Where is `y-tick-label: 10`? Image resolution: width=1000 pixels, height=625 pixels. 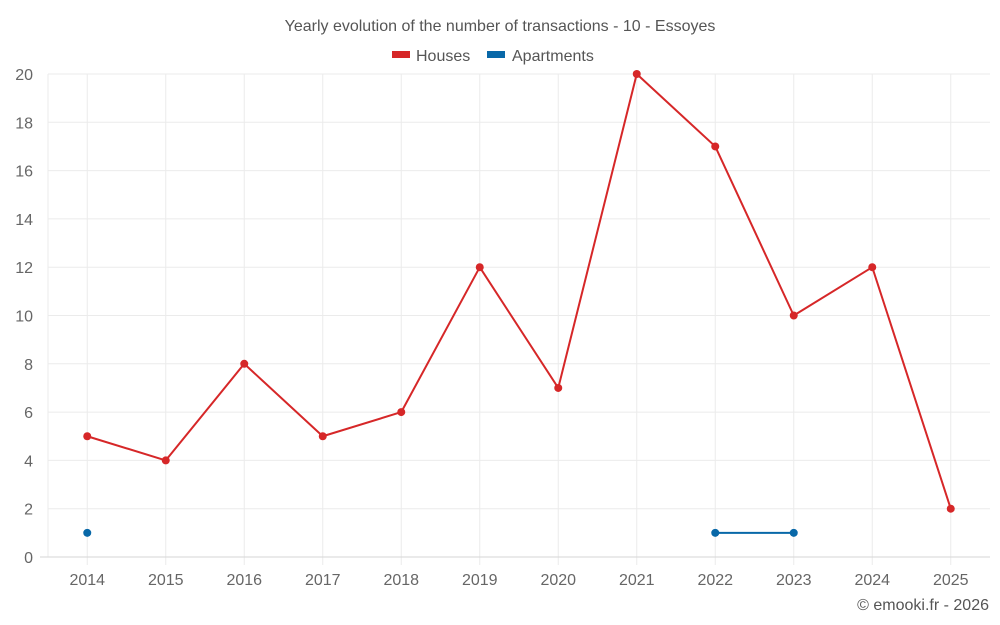
y-tick-label: 10 is located at coordinates (24, 317).